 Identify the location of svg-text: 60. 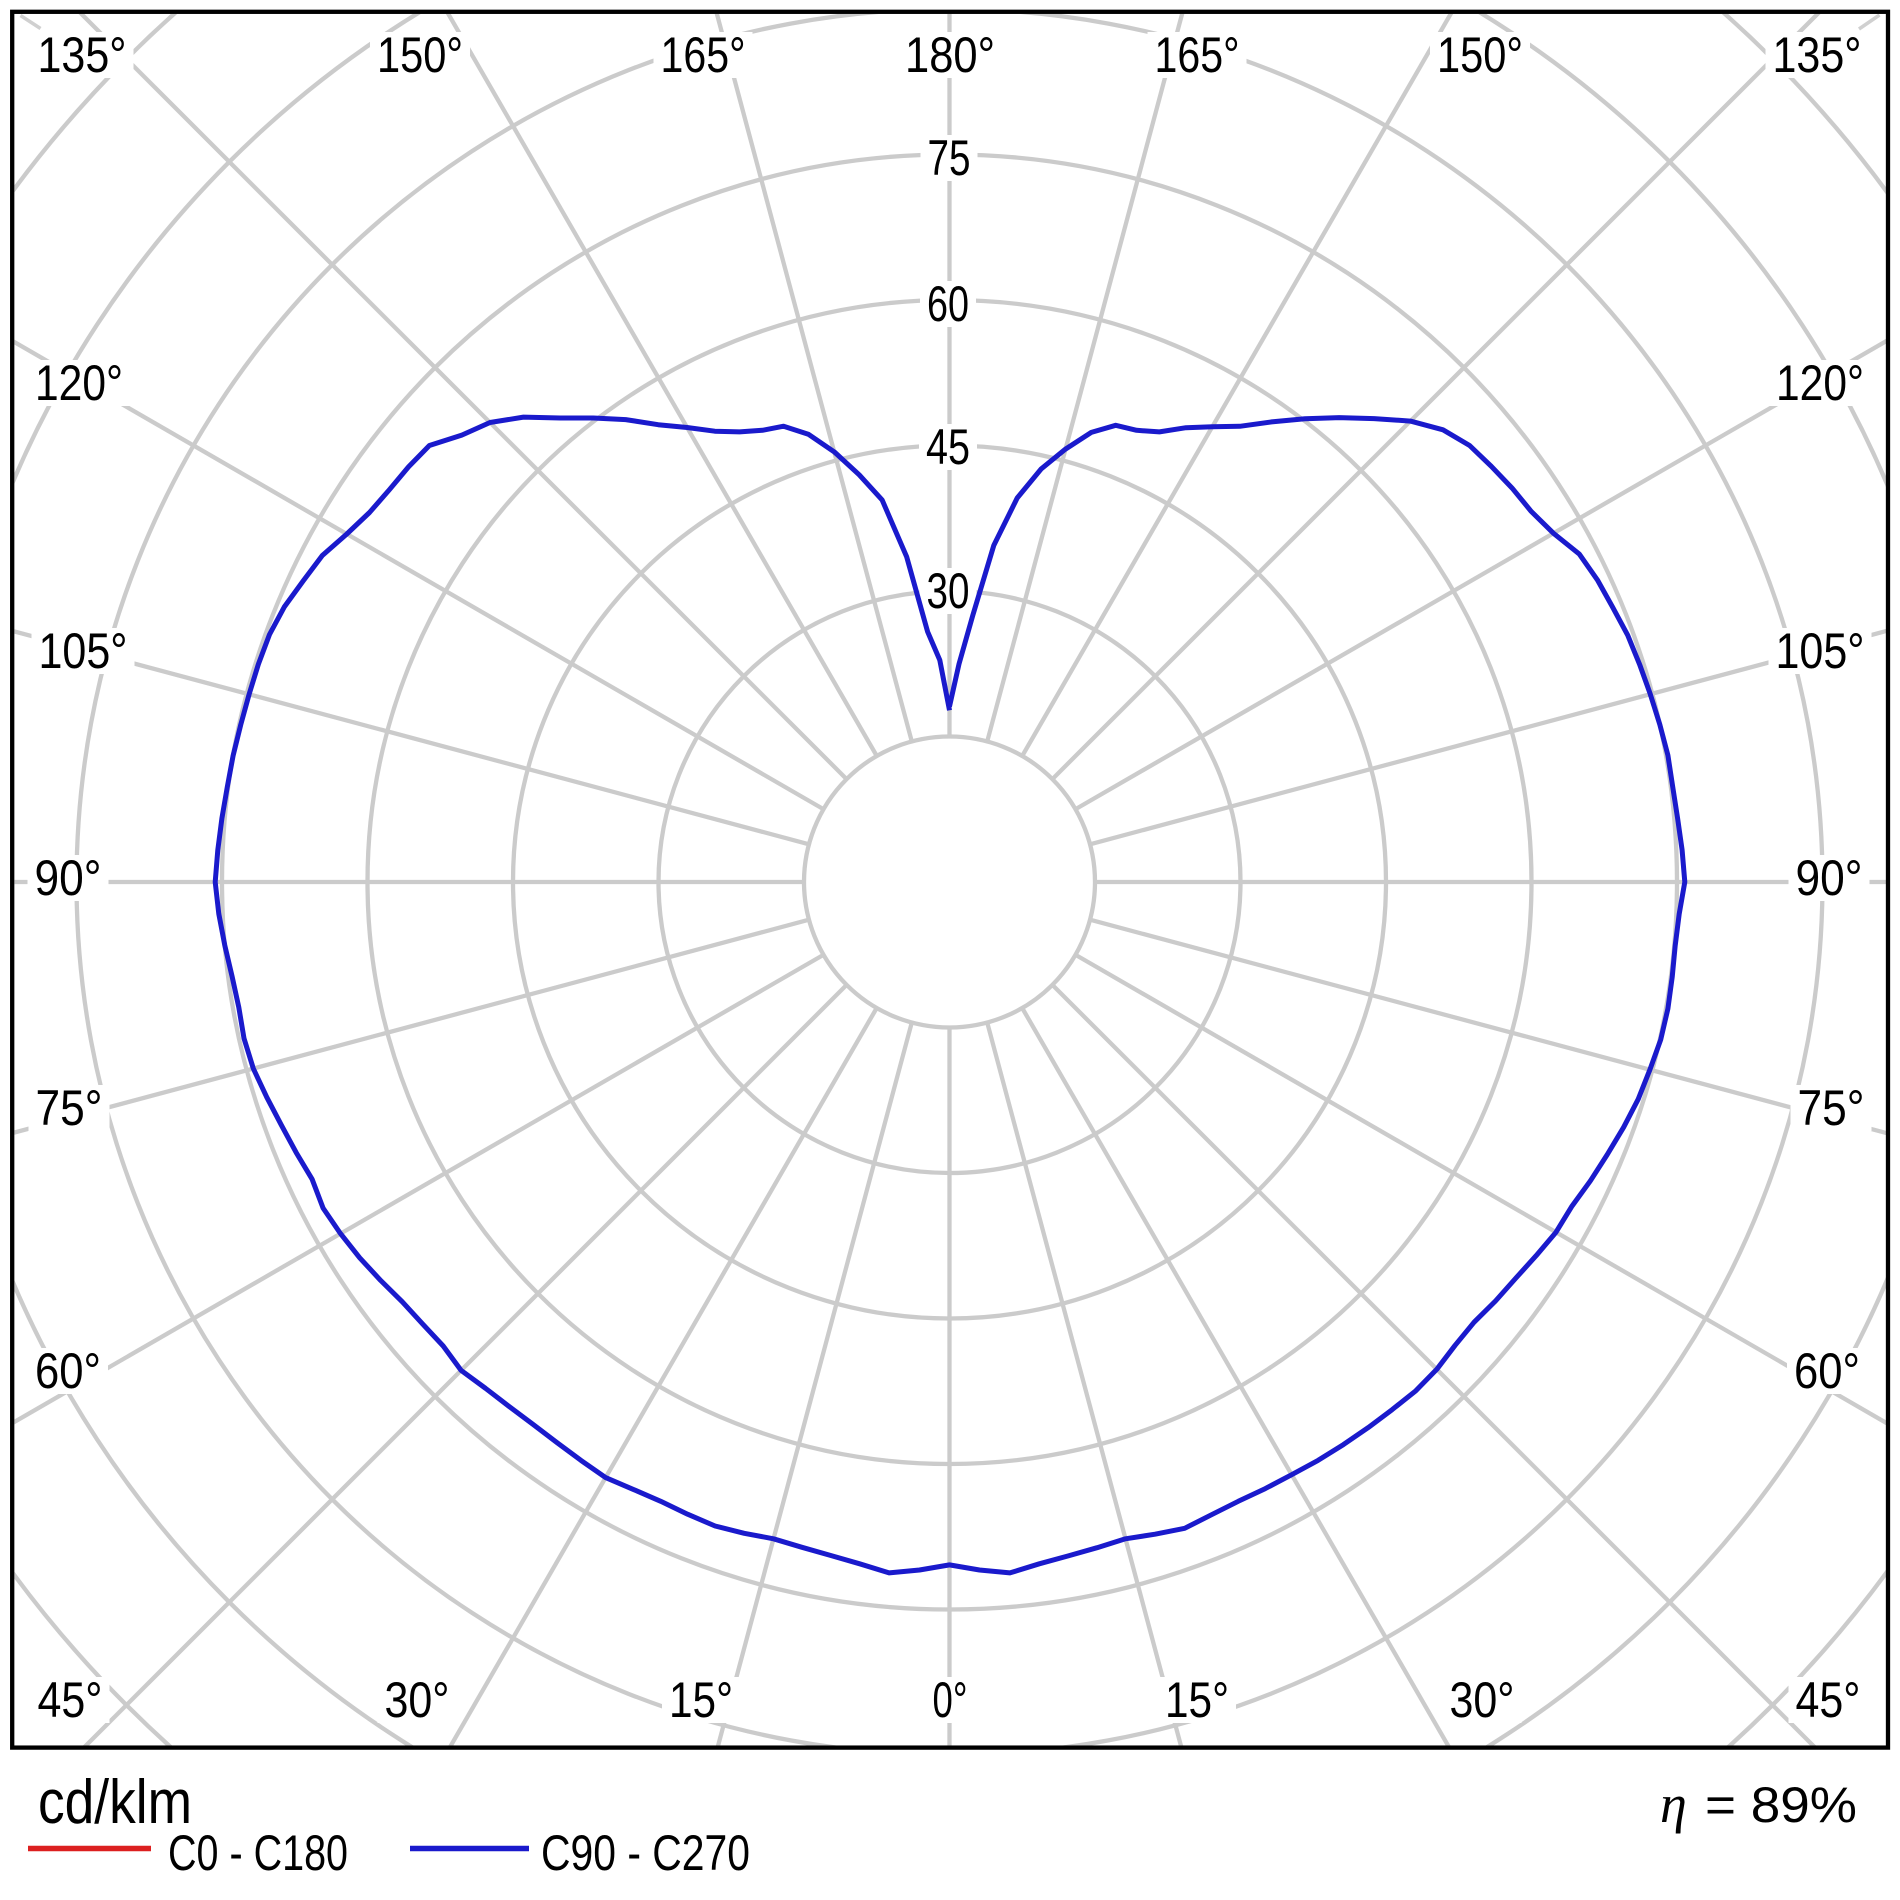
(948, 304).